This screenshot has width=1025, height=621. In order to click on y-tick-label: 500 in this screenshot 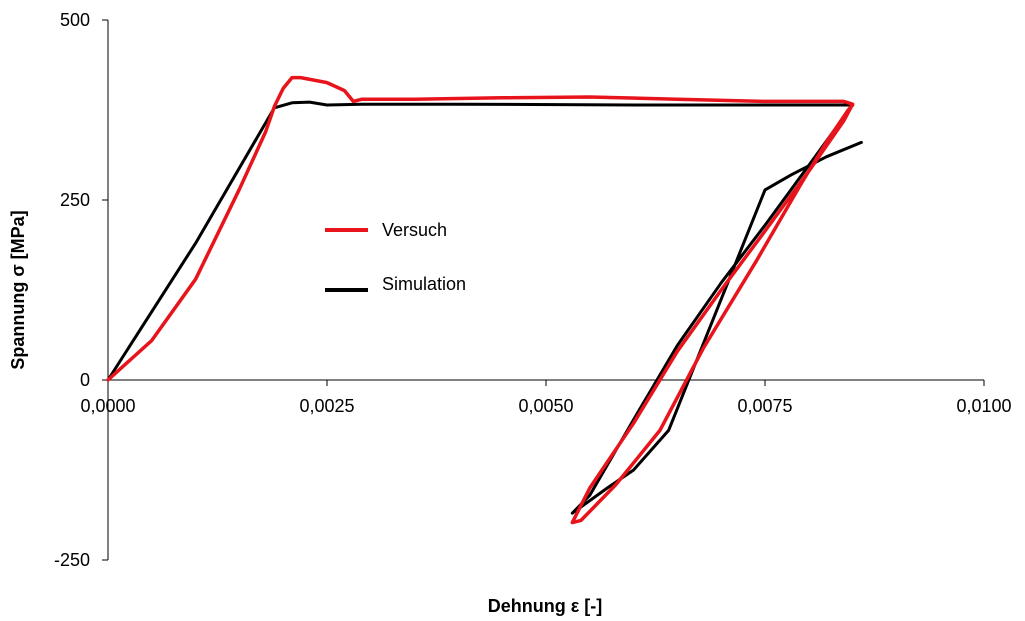, I will do `click(75, 20)`.